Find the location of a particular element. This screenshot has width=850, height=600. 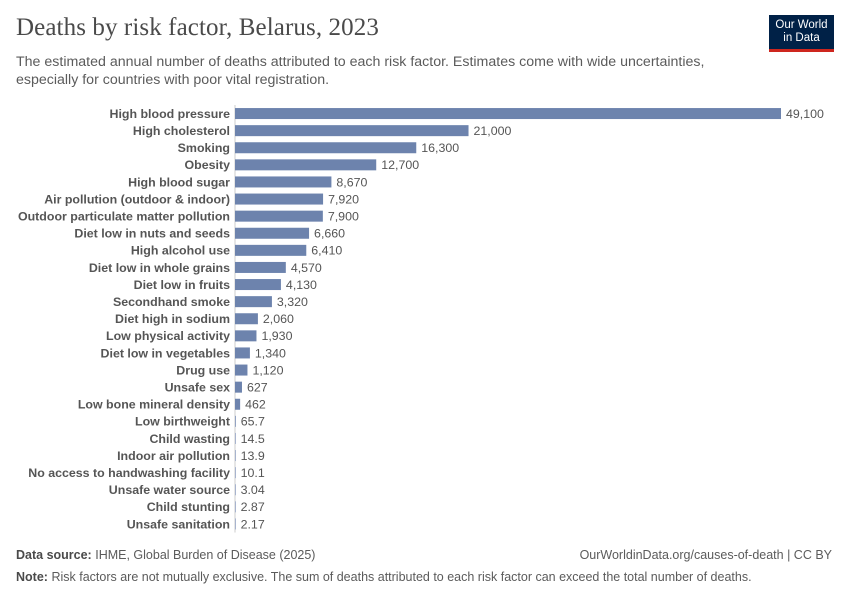

value-label: 2,060 is located at coordinates (278, 319).